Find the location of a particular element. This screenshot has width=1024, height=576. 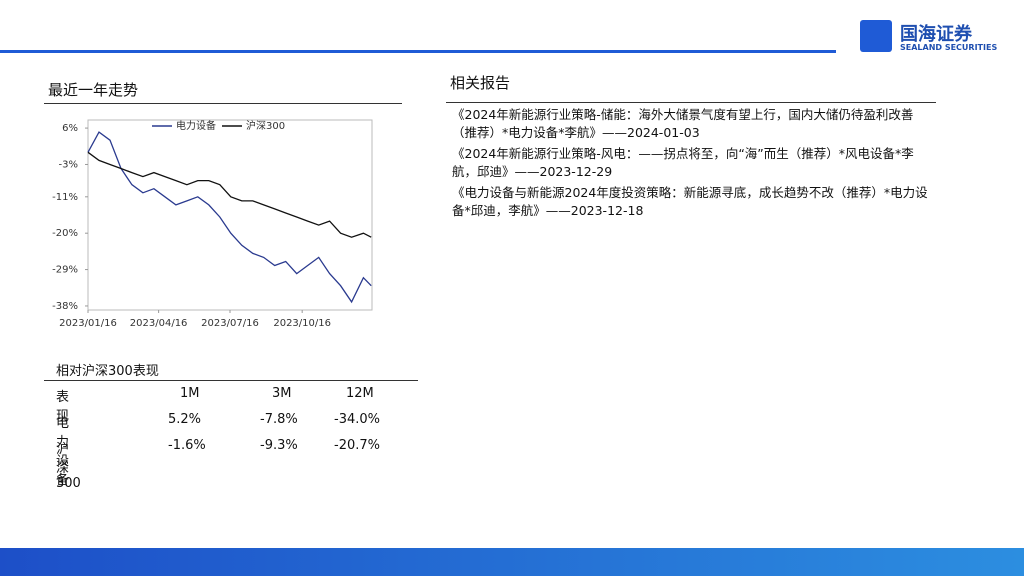

legend-label: 沪深300 is located at coordinates (265, 125).